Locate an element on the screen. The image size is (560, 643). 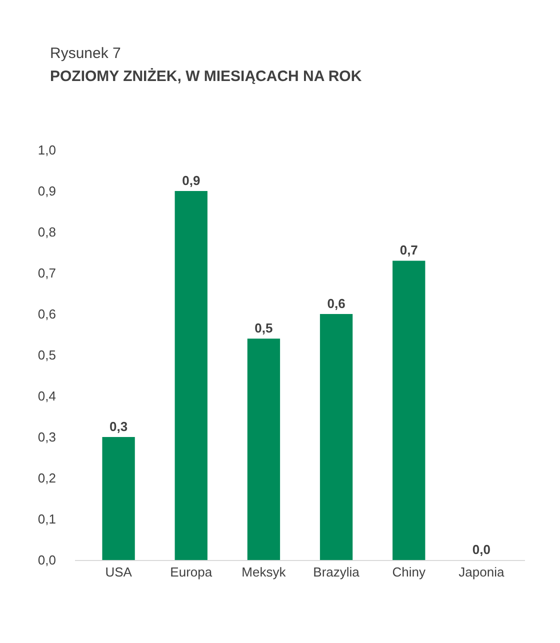
y-tick-label: 0,2 is located at coordinates (47, 478).